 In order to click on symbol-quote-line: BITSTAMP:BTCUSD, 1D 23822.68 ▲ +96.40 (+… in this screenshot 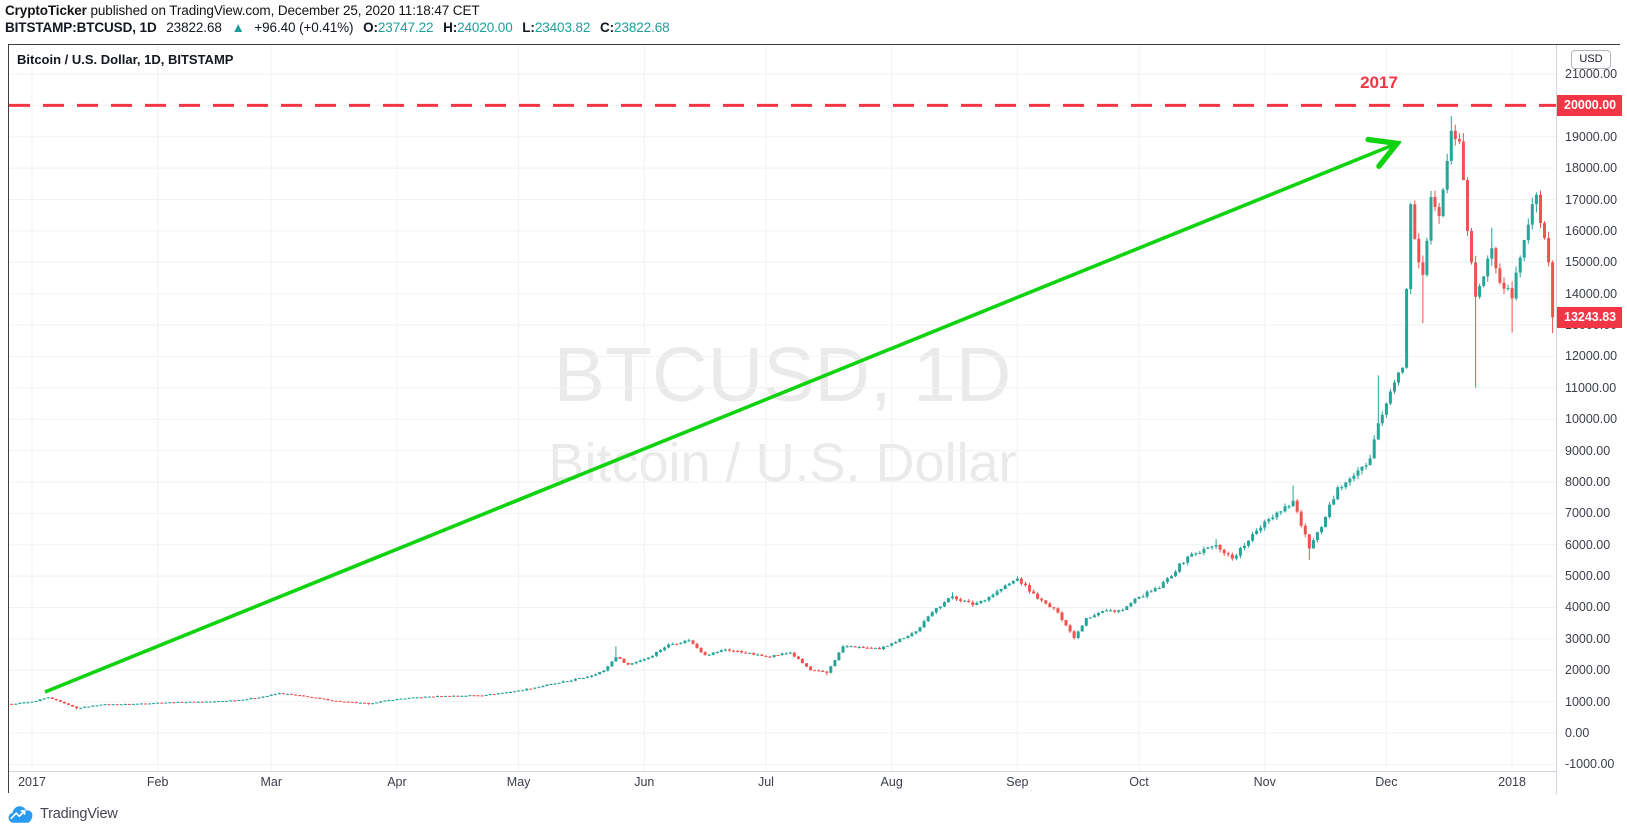, I will do `click(337, 27)`.